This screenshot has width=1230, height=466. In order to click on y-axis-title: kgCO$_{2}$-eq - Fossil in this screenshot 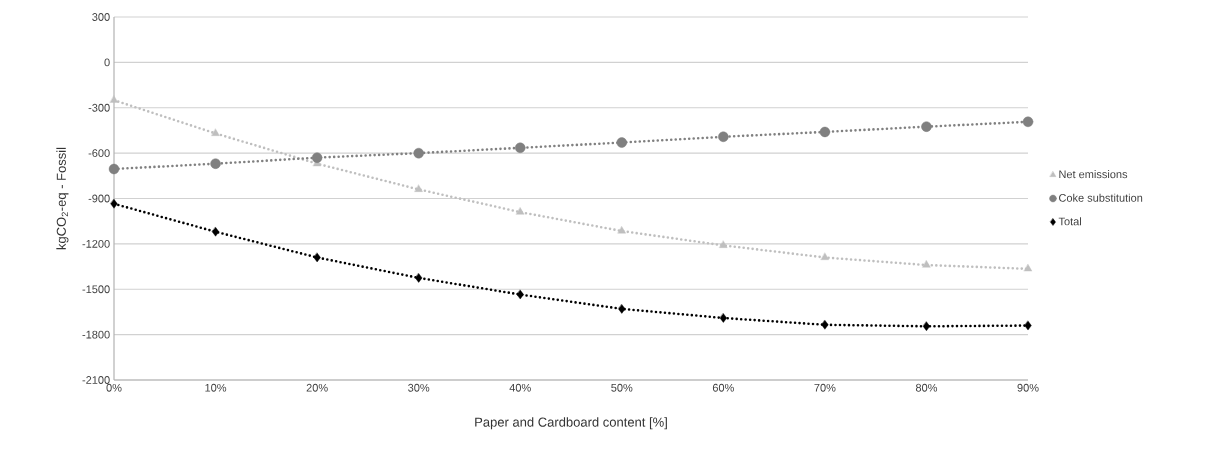, I will do `click(62, 198)`.